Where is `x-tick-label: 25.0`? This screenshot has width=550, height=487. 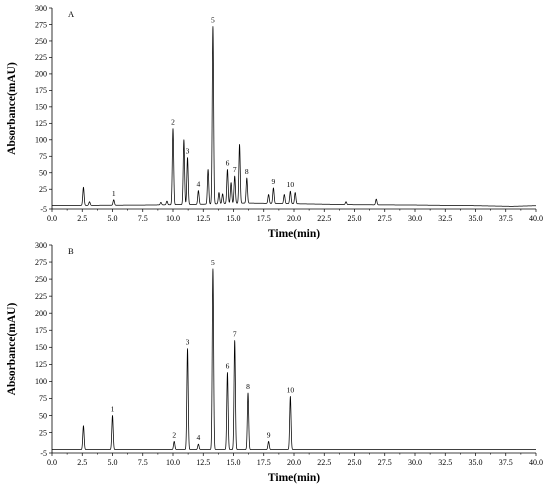
x-tick-label: 25.0 is located at coordinates (355, 462).